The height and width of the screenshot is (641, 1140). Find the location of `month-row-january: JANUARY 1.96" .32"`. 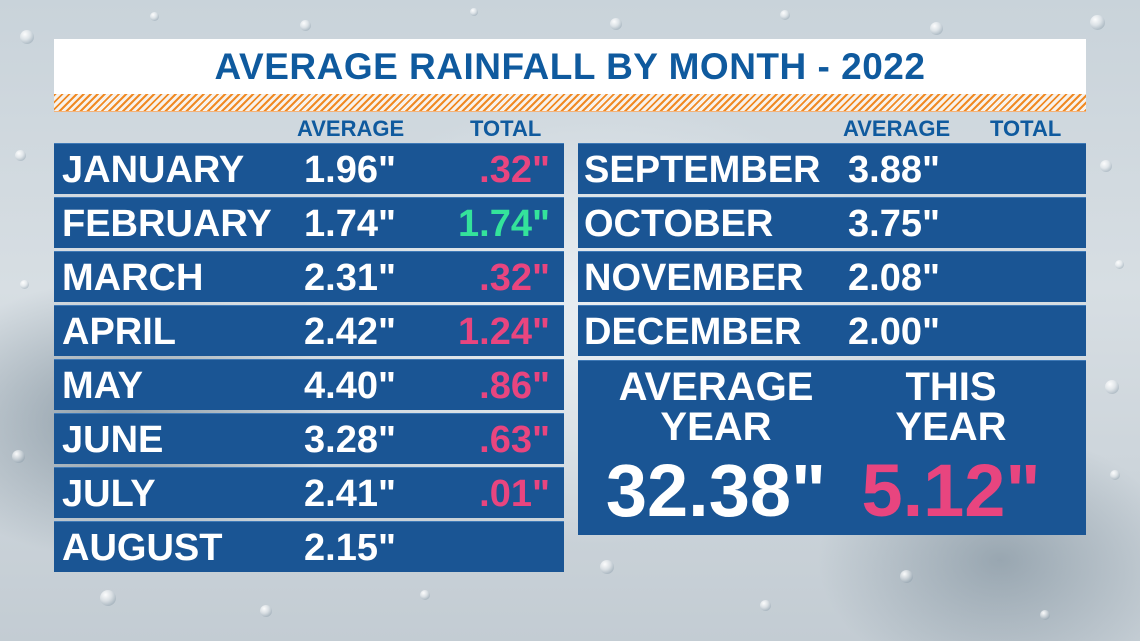

month-row-january: JANUARY 1.96" .32" is located at coordinates (309, 168).